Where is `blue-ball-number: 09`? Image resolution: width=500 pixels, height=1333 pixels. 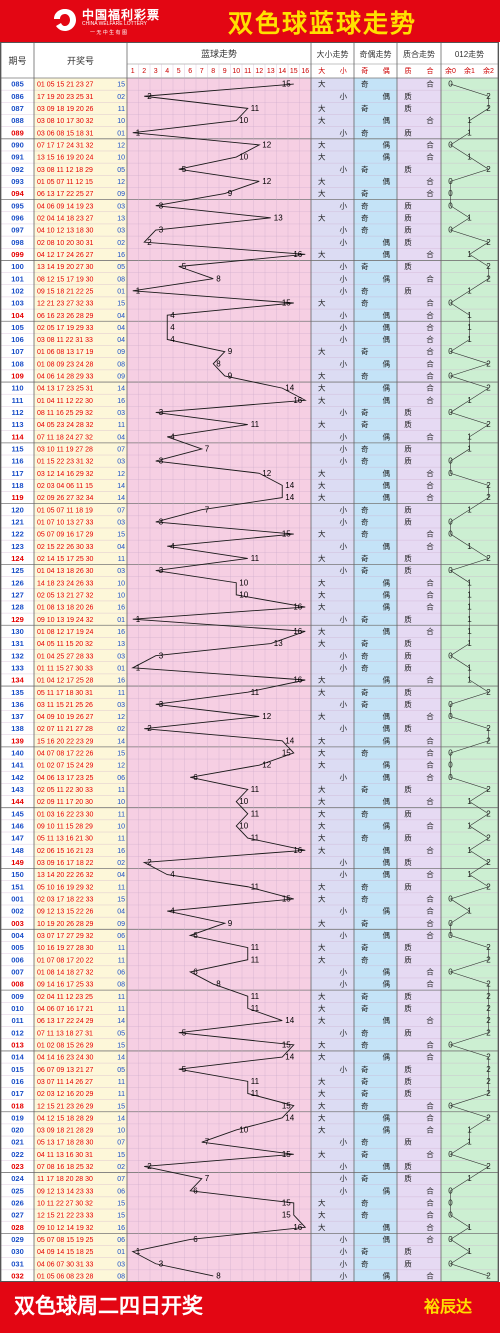
blue-ball-number: 09 is located at coordinates (121, 194).